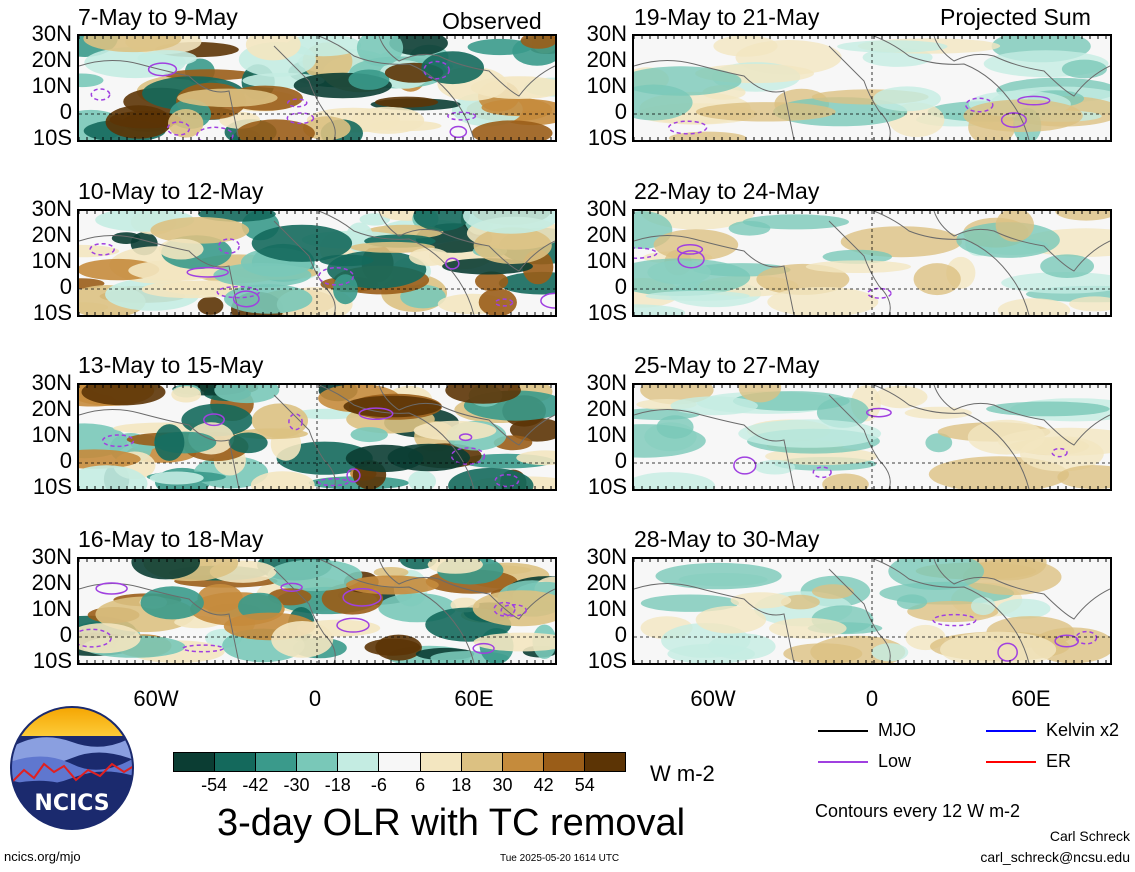 This screenshot has height=872, width=1135. What do you see at coordinates (42, 856) in the screenshot?
I see `footer-url: ncics.org/mjo` at bounding box center [42, 856].